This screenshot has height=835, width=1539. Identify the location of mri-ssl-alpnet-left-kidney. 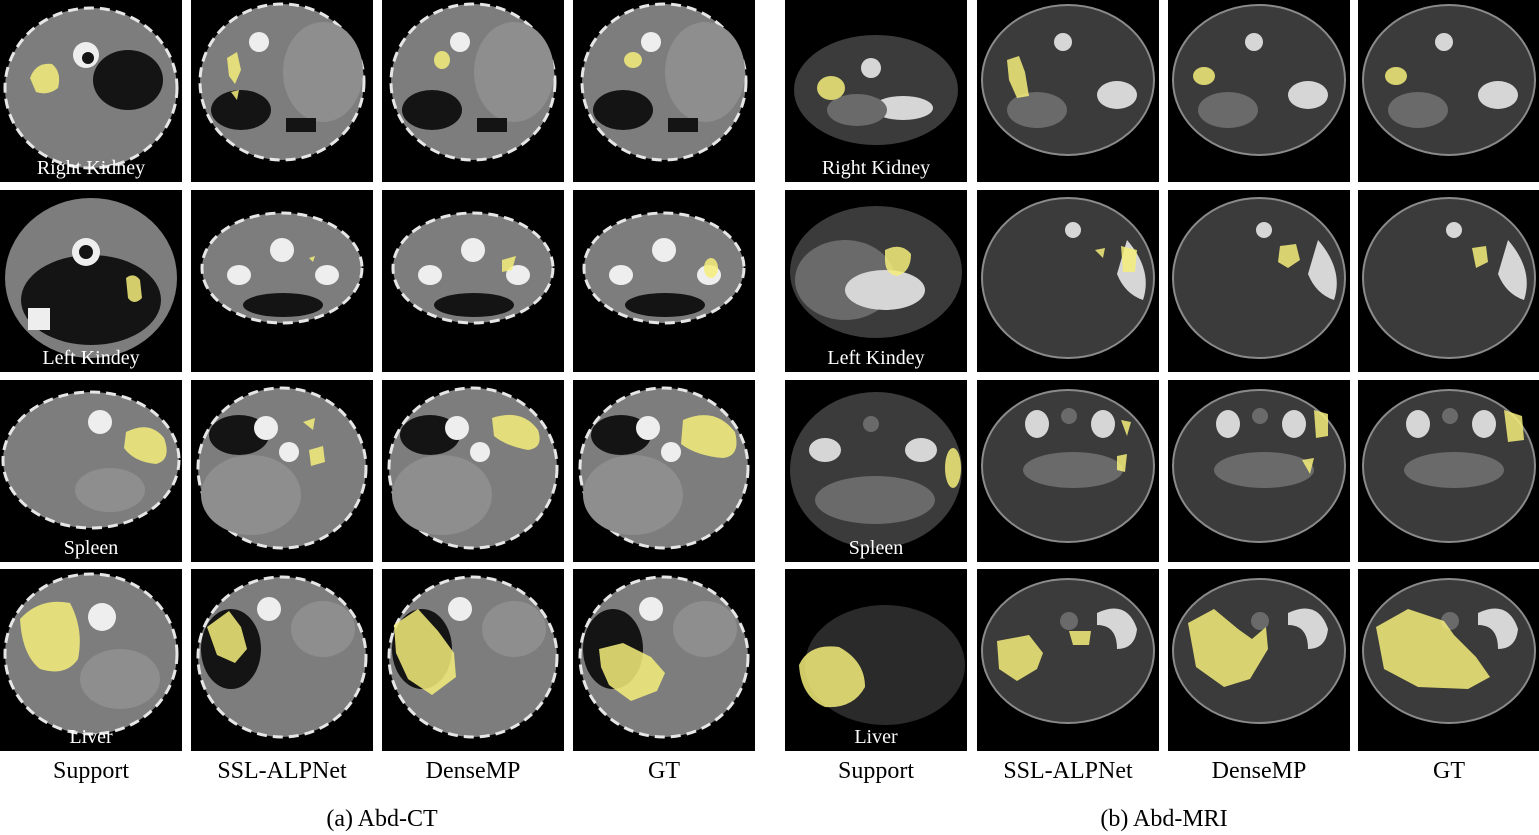
(1068, 281).